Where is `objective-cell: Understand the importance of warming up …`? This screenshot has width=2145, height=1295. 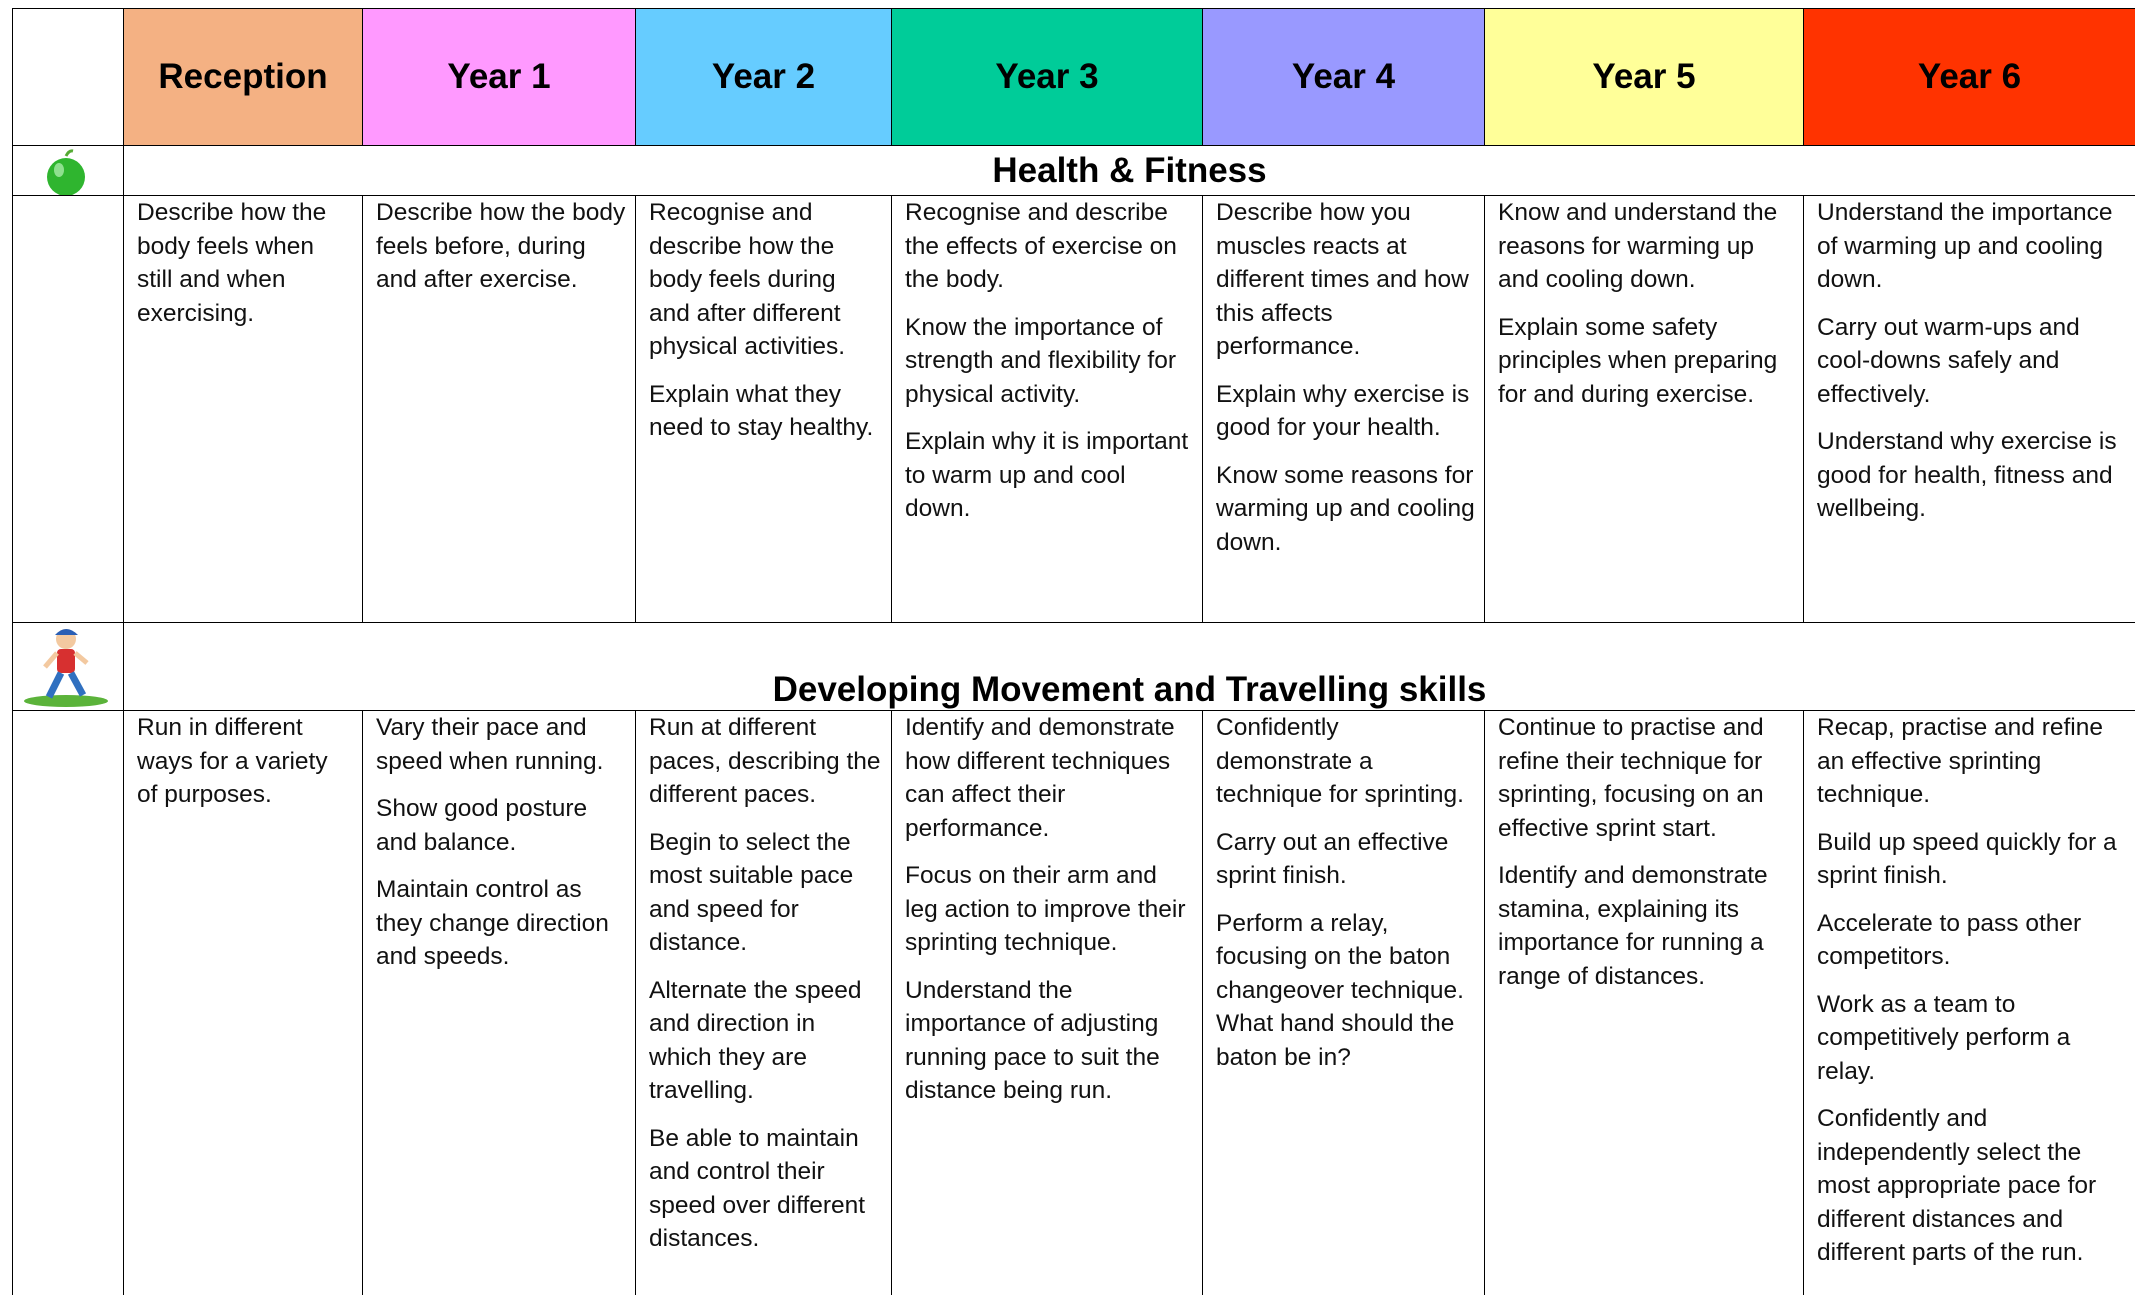
objective-cell: Understand the importance of warming up … is located at coordinates (1969, 409).